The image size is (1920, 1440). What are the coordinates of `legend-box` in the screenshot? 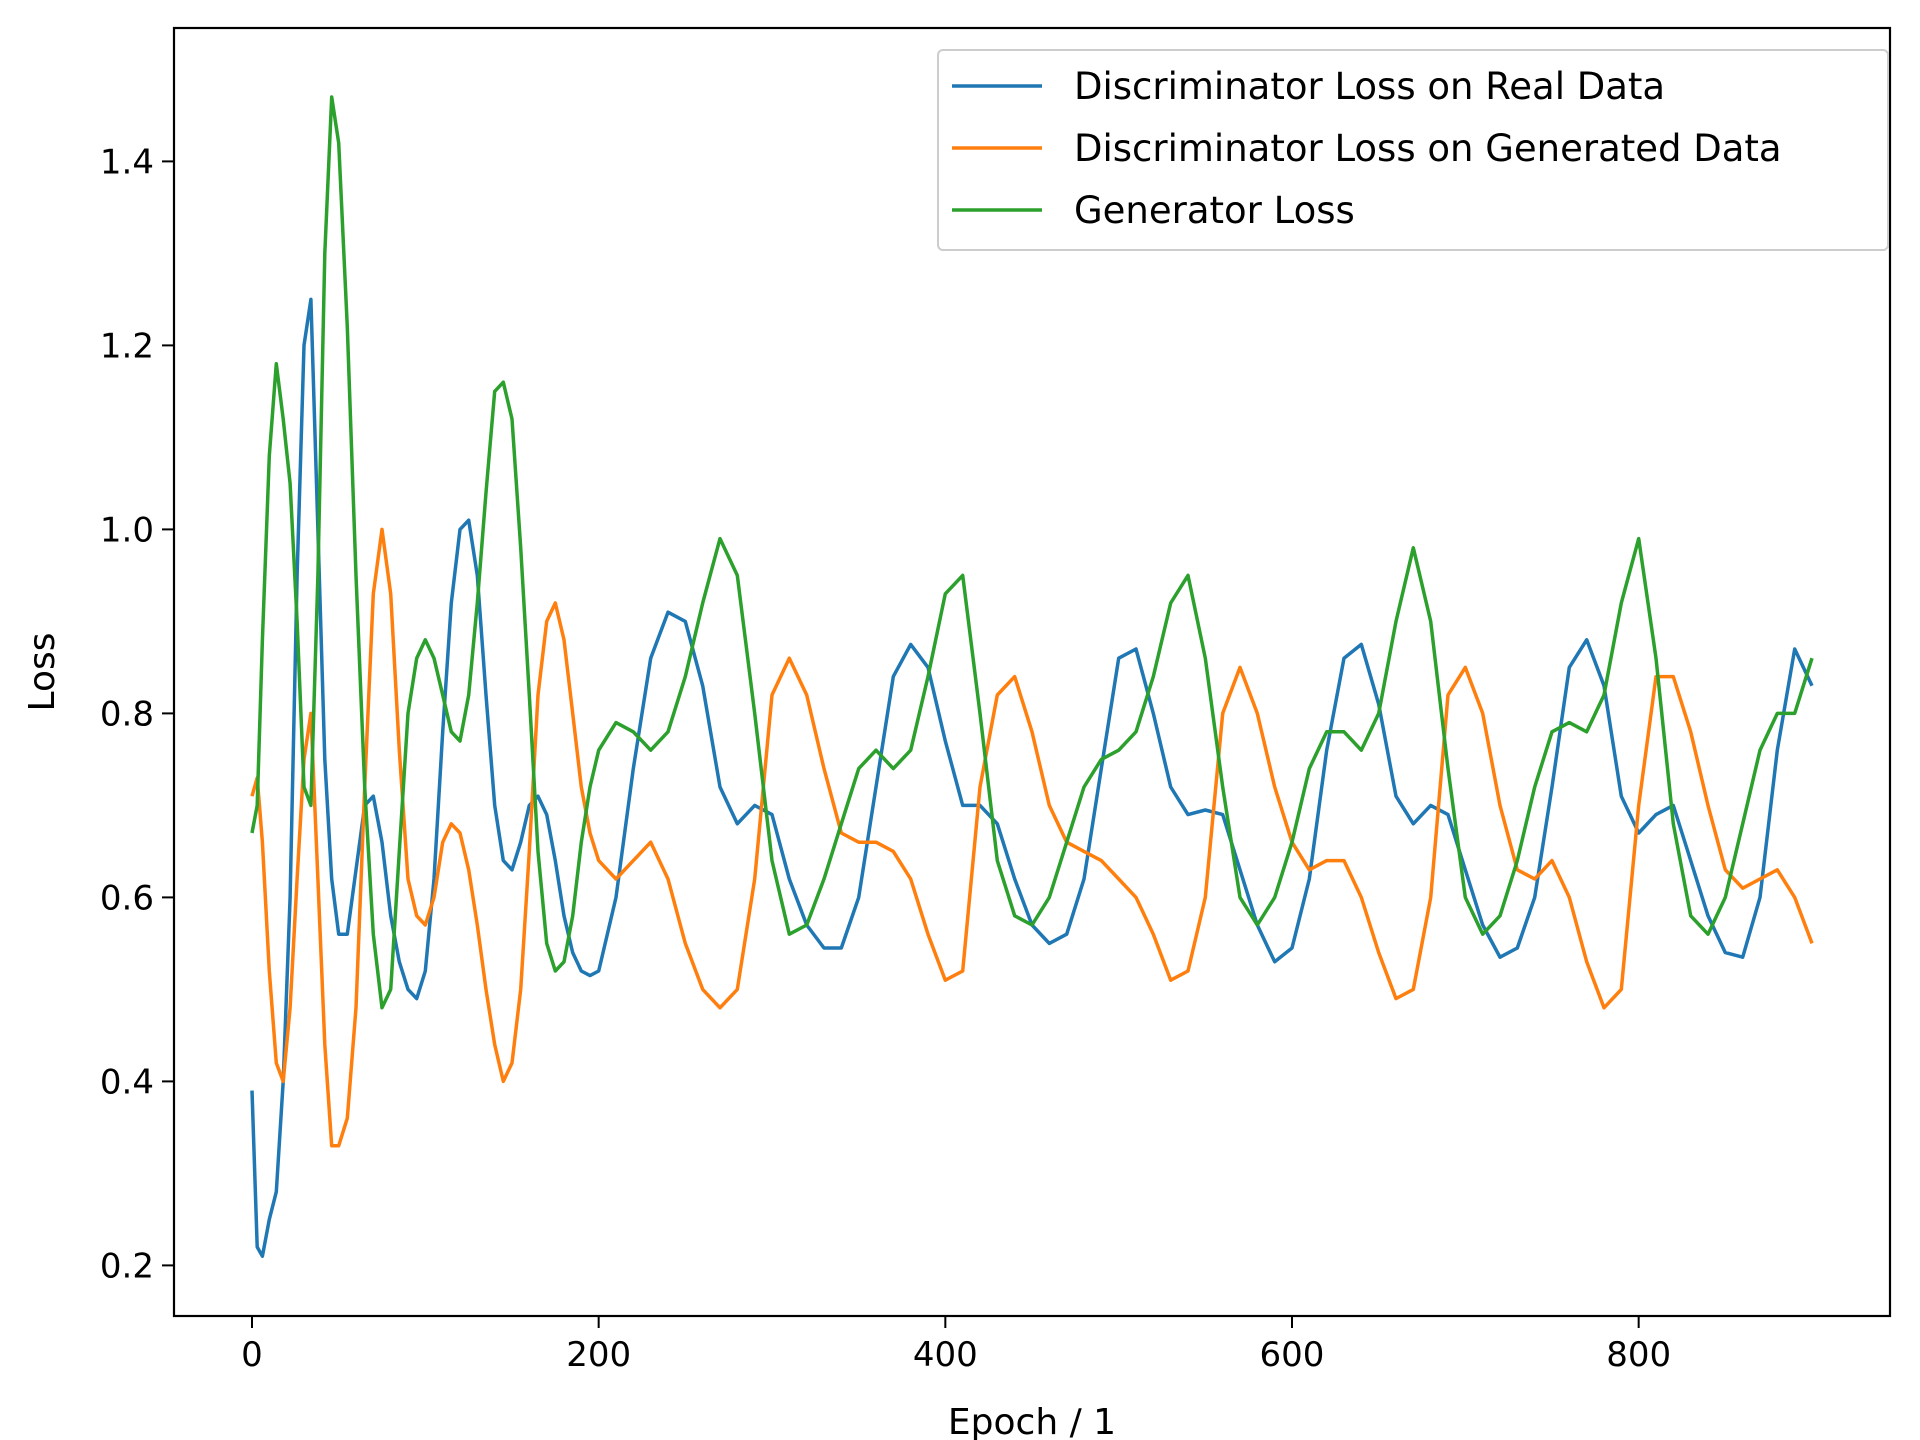 It's located at (1413, 150).